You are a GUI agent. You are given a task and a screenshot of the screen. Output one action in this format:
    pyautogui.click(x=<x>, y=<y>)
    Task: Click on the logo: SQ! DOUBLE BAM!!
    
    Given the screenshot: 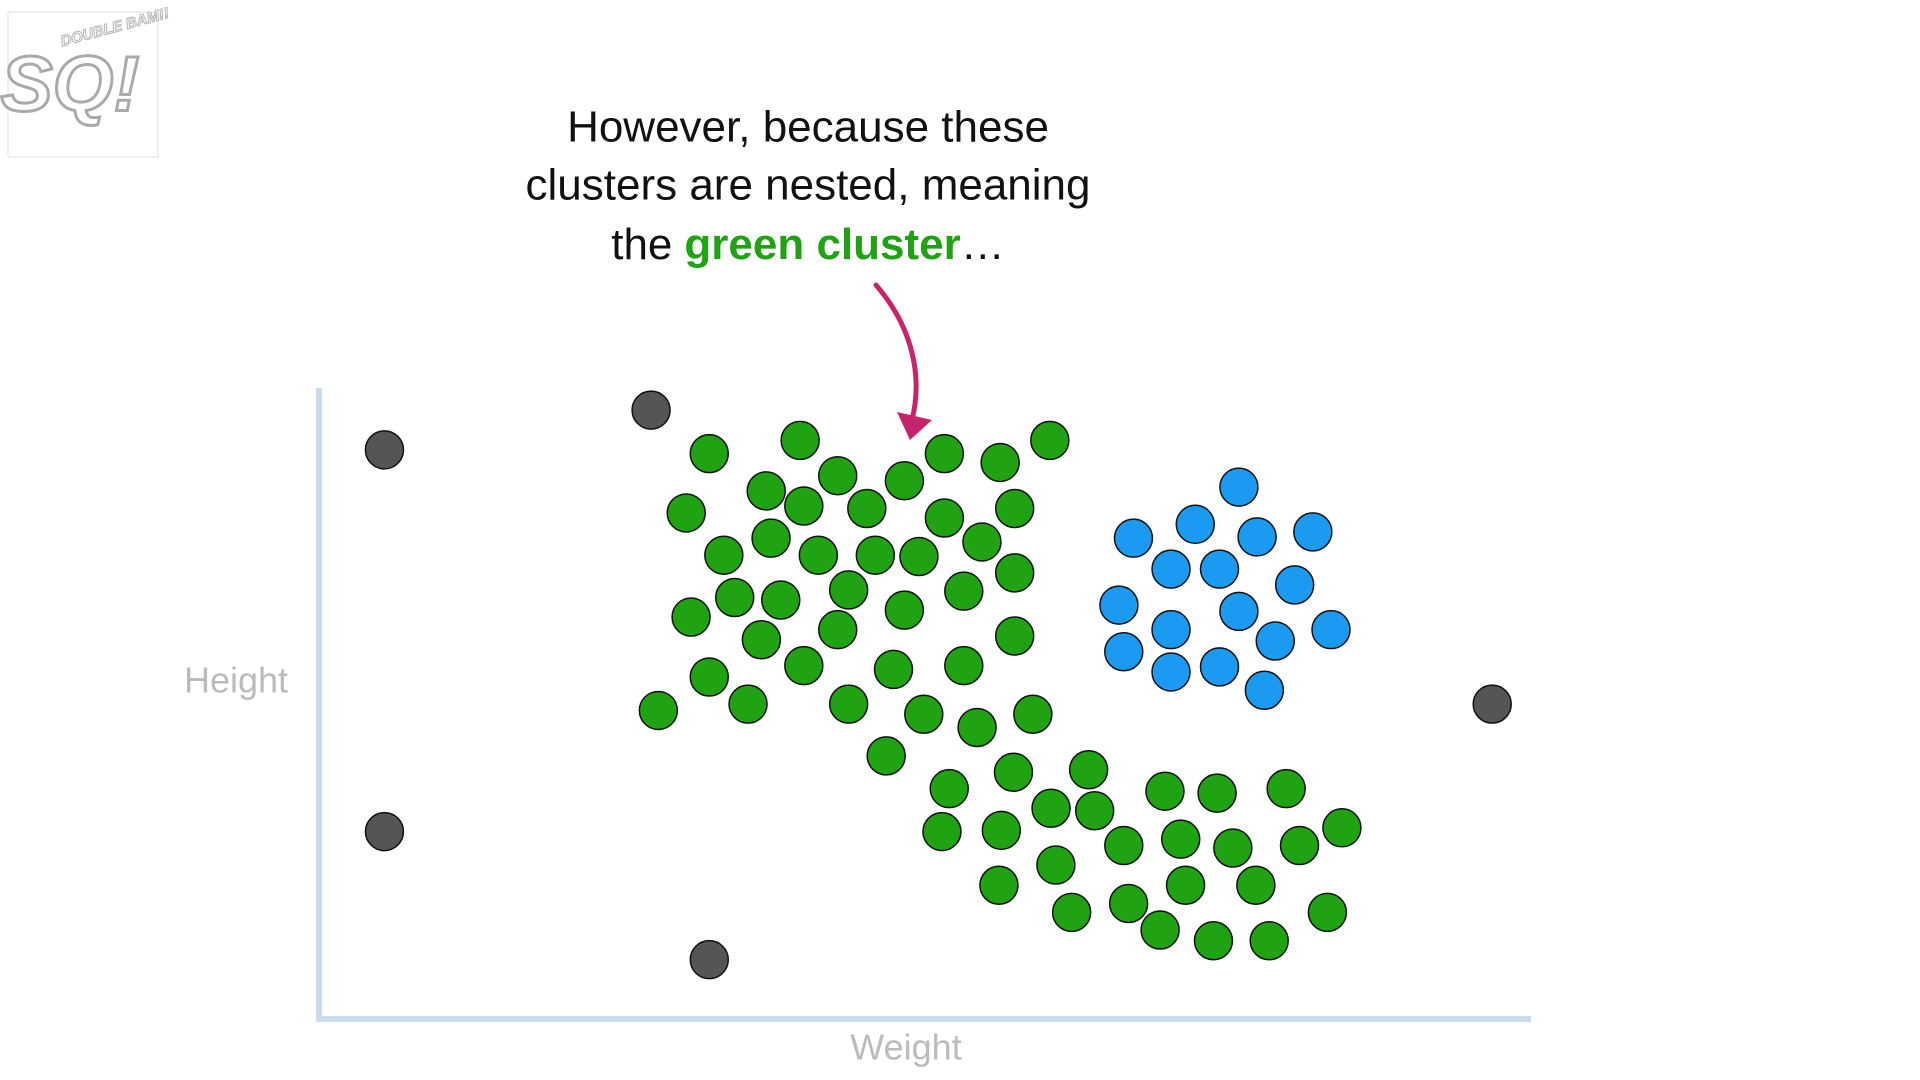 What is the action you would take?
    pyautogui.click(x=85, y=81)
    